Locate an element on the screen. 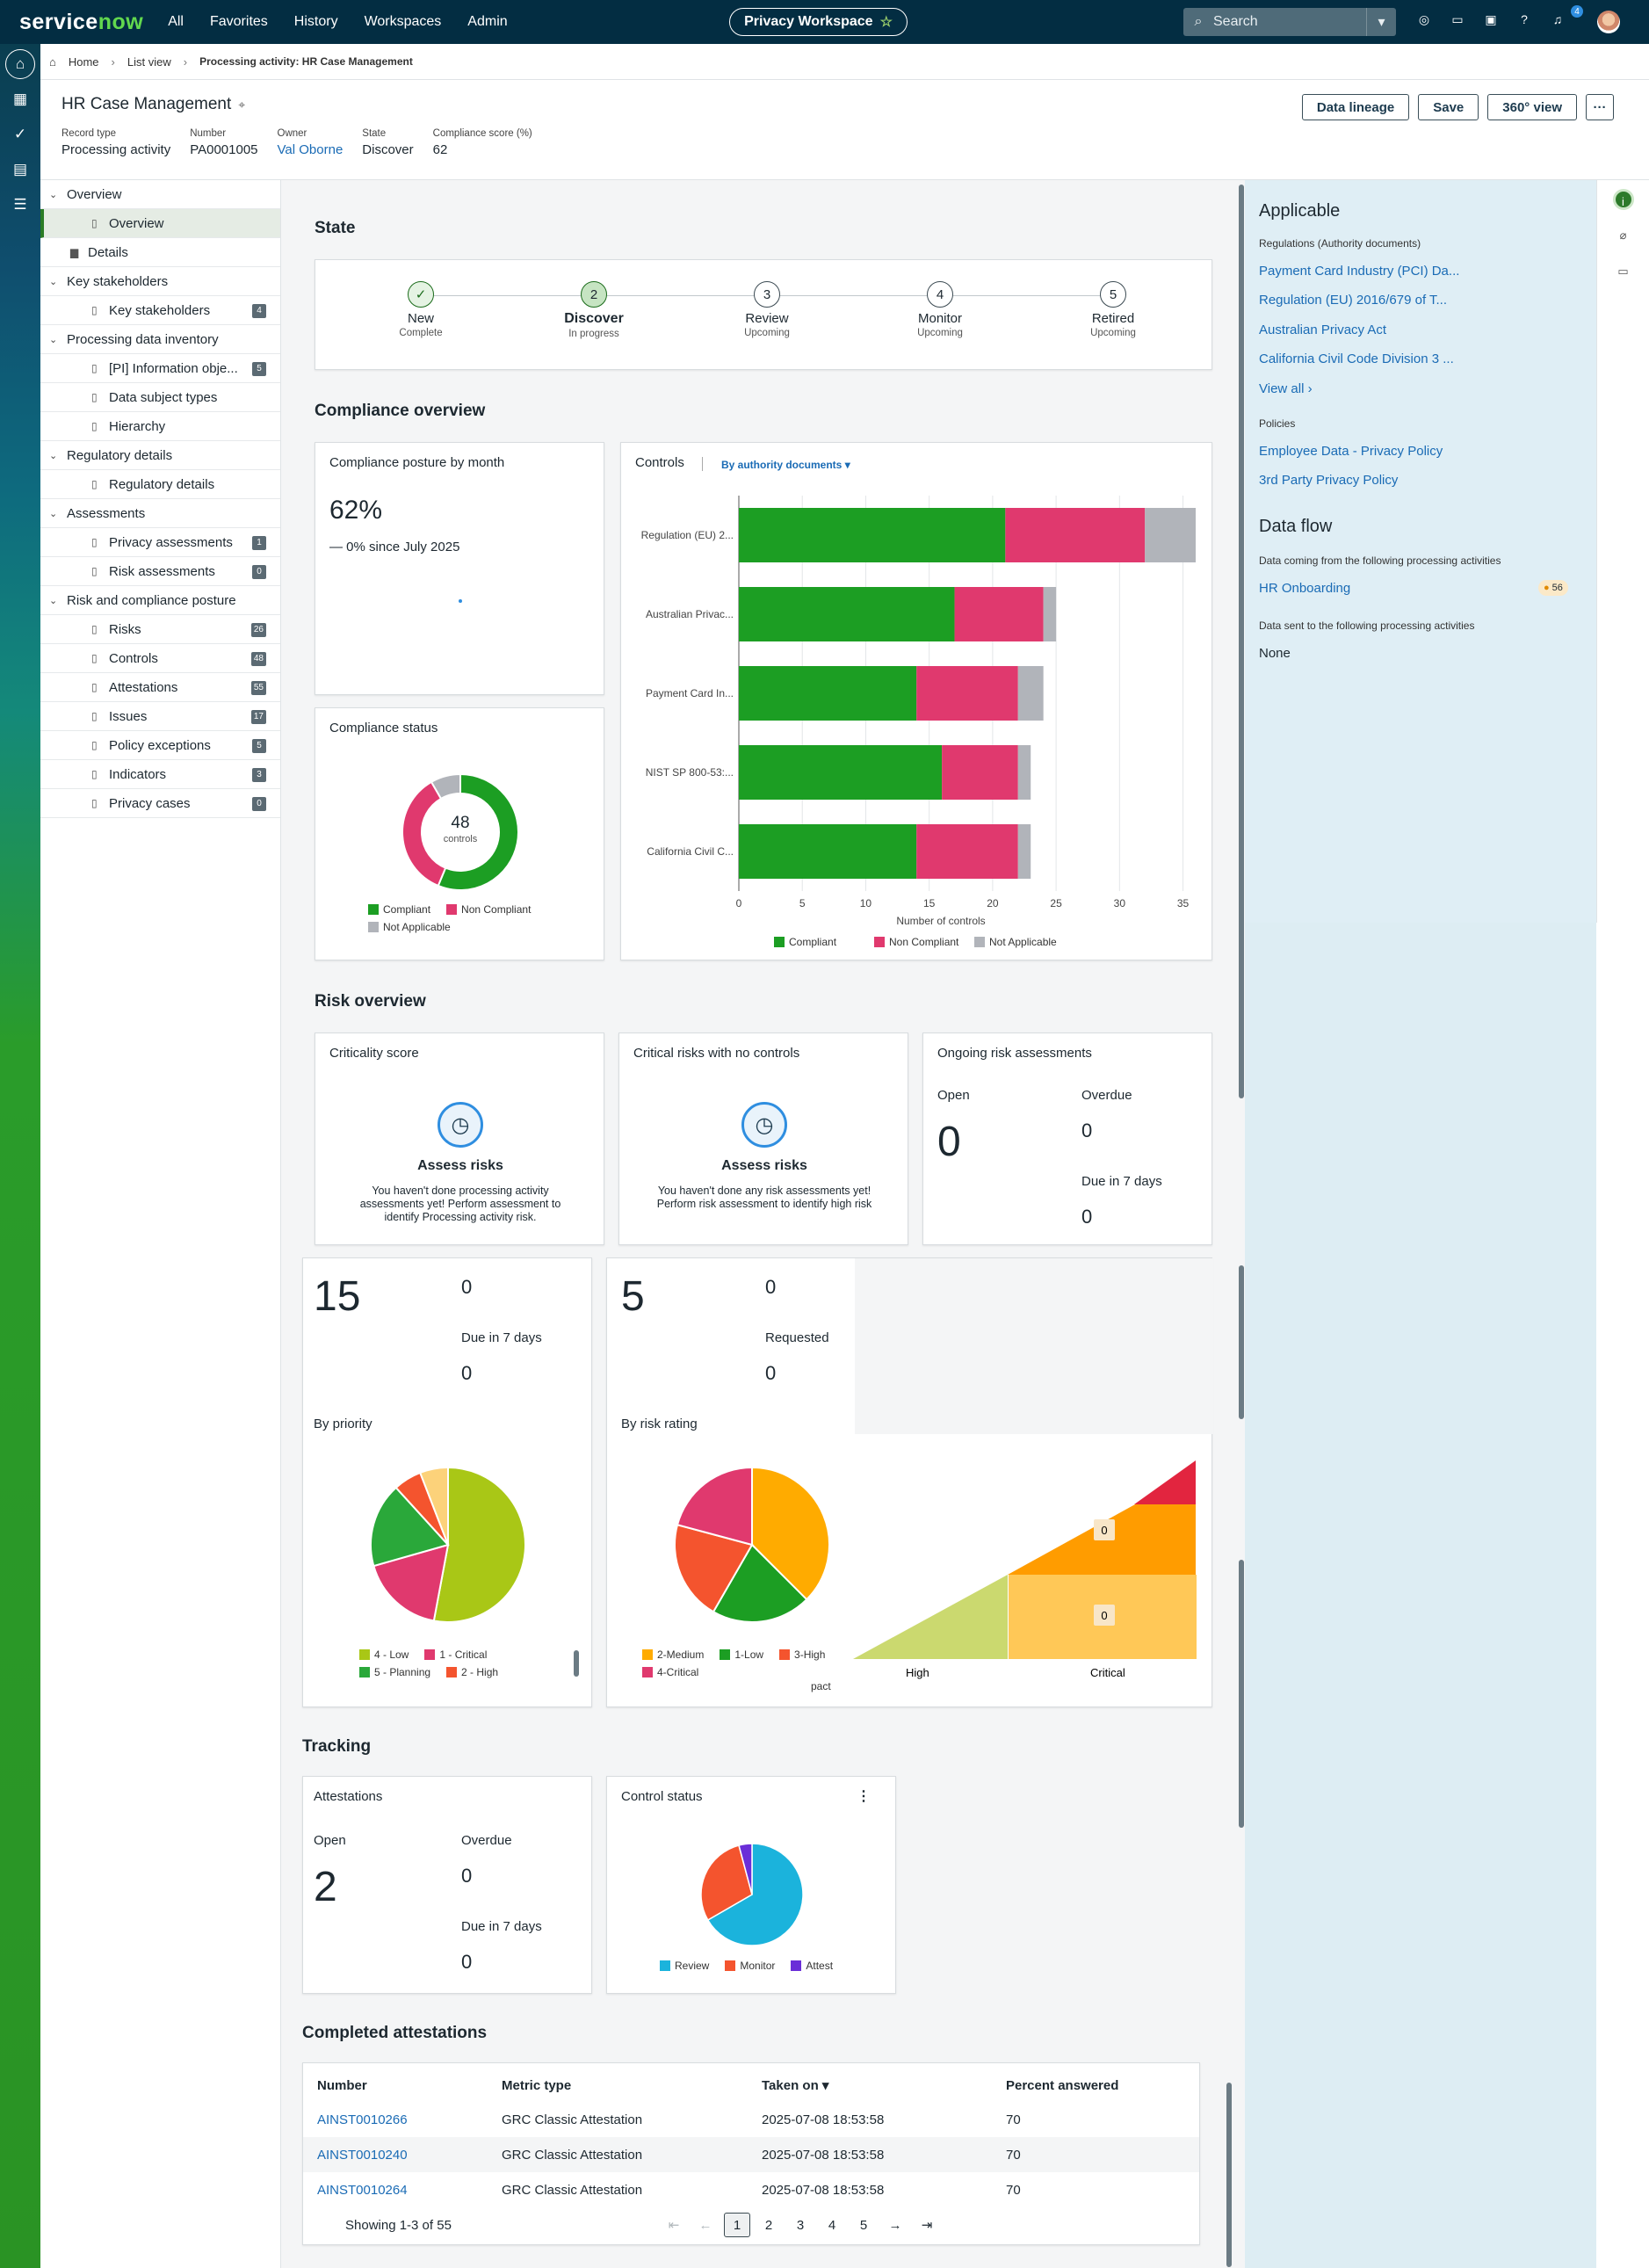  view-all-link: View all › is located at coordinates (1286, 388).